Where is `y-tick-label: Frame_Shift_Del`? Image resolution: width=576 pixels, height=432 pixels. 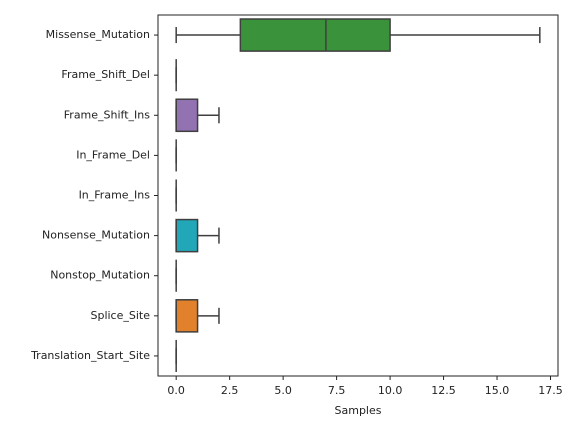
y-tick-label: Frame_Shift_Del is located at coordinates (105, 74).